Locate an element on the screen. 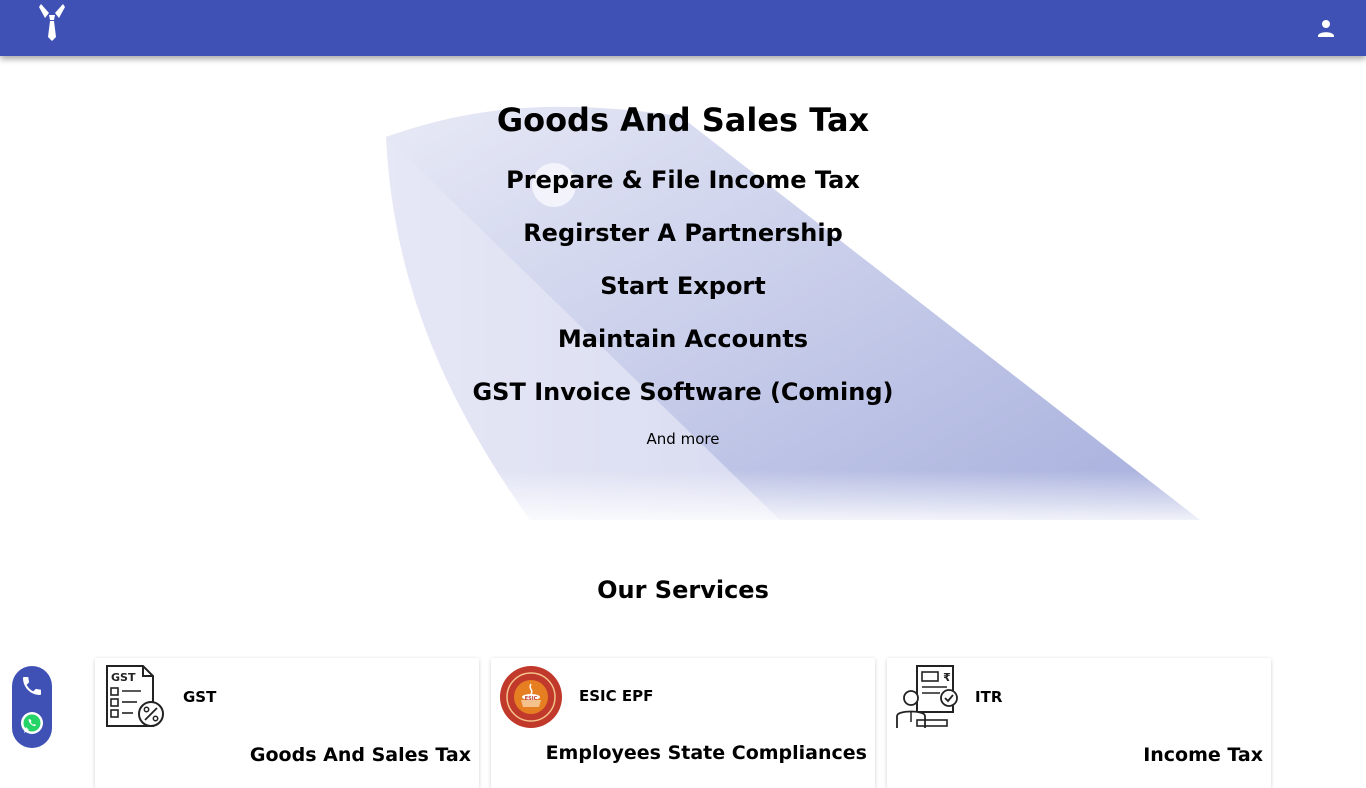  service-card-name: ITR is located at coordinates (989, 697).